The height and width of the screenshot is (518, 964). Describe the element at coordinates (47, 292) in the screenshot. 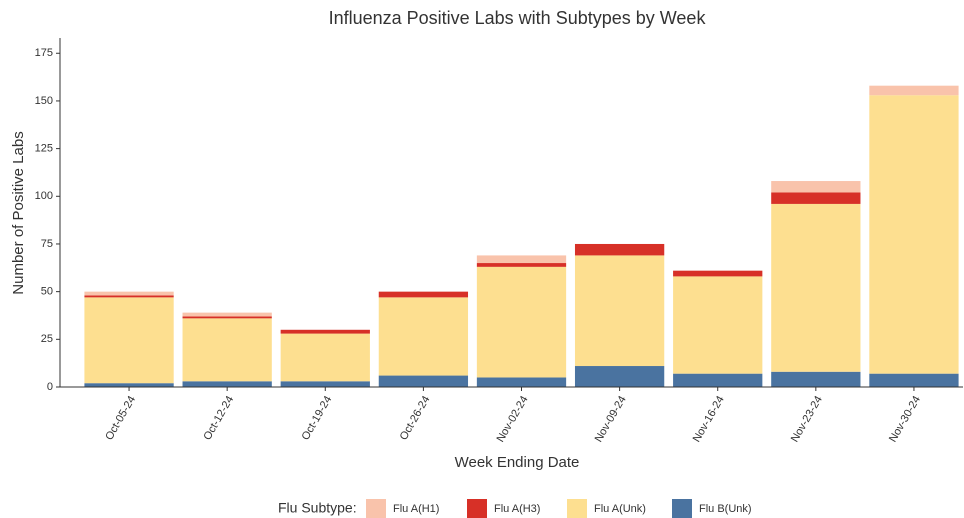

I see `y-tick-label: 50` at that location.